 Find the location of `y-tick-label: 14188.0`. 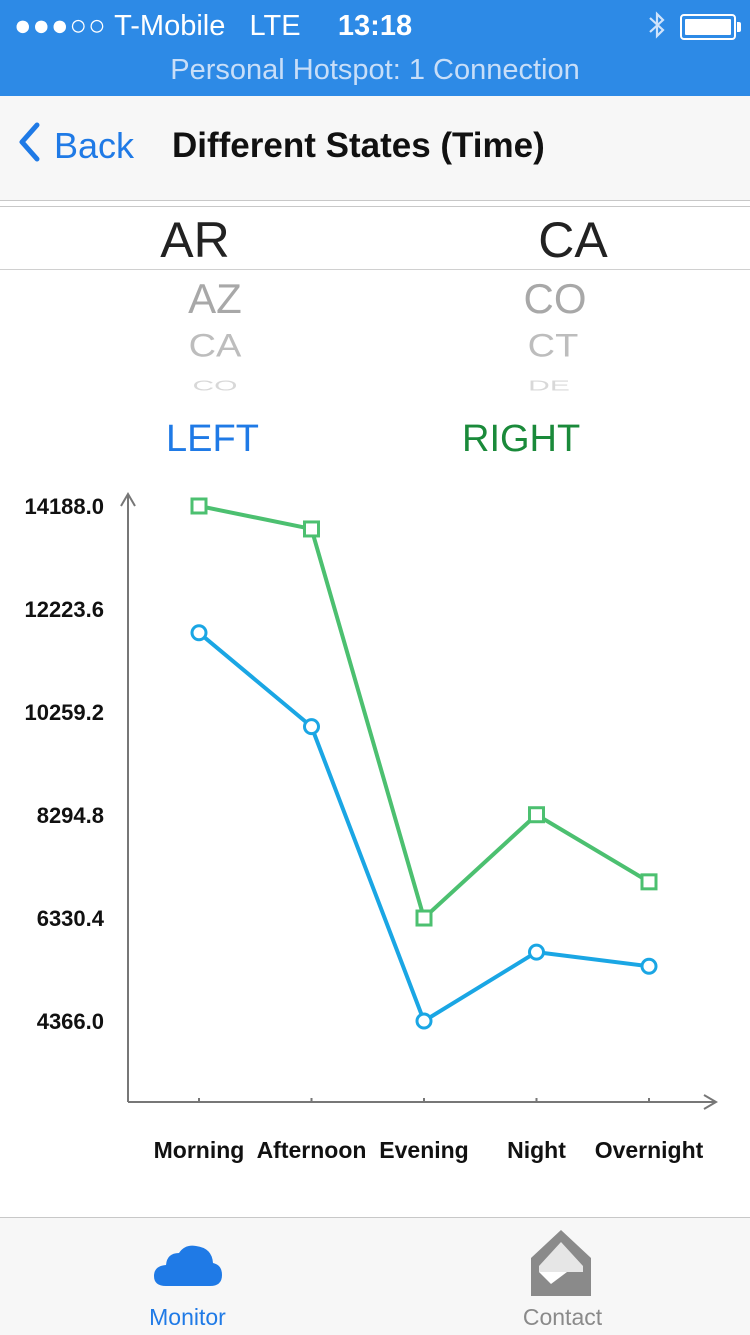

y-tick-label: 14188.0 is located at coordinates (64, 506).